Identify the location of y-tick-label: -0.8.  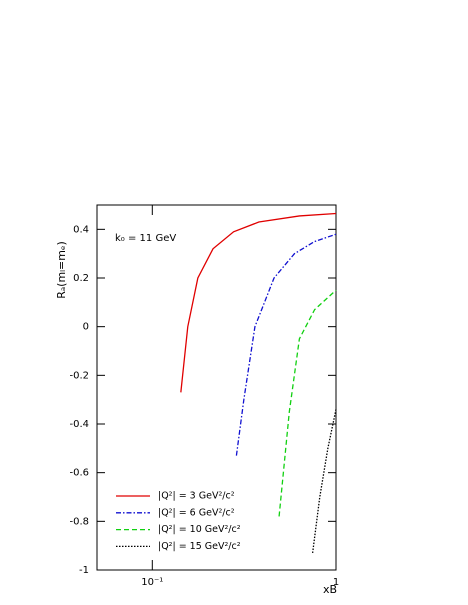
(79, 521).